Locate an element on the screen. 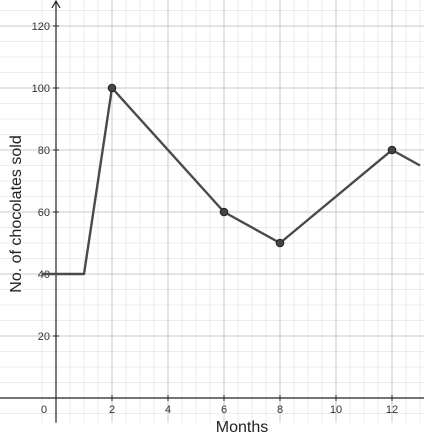 This screenshot has width=424, height=444. y-tick-label: 80 is located at coordinates (44, 151).